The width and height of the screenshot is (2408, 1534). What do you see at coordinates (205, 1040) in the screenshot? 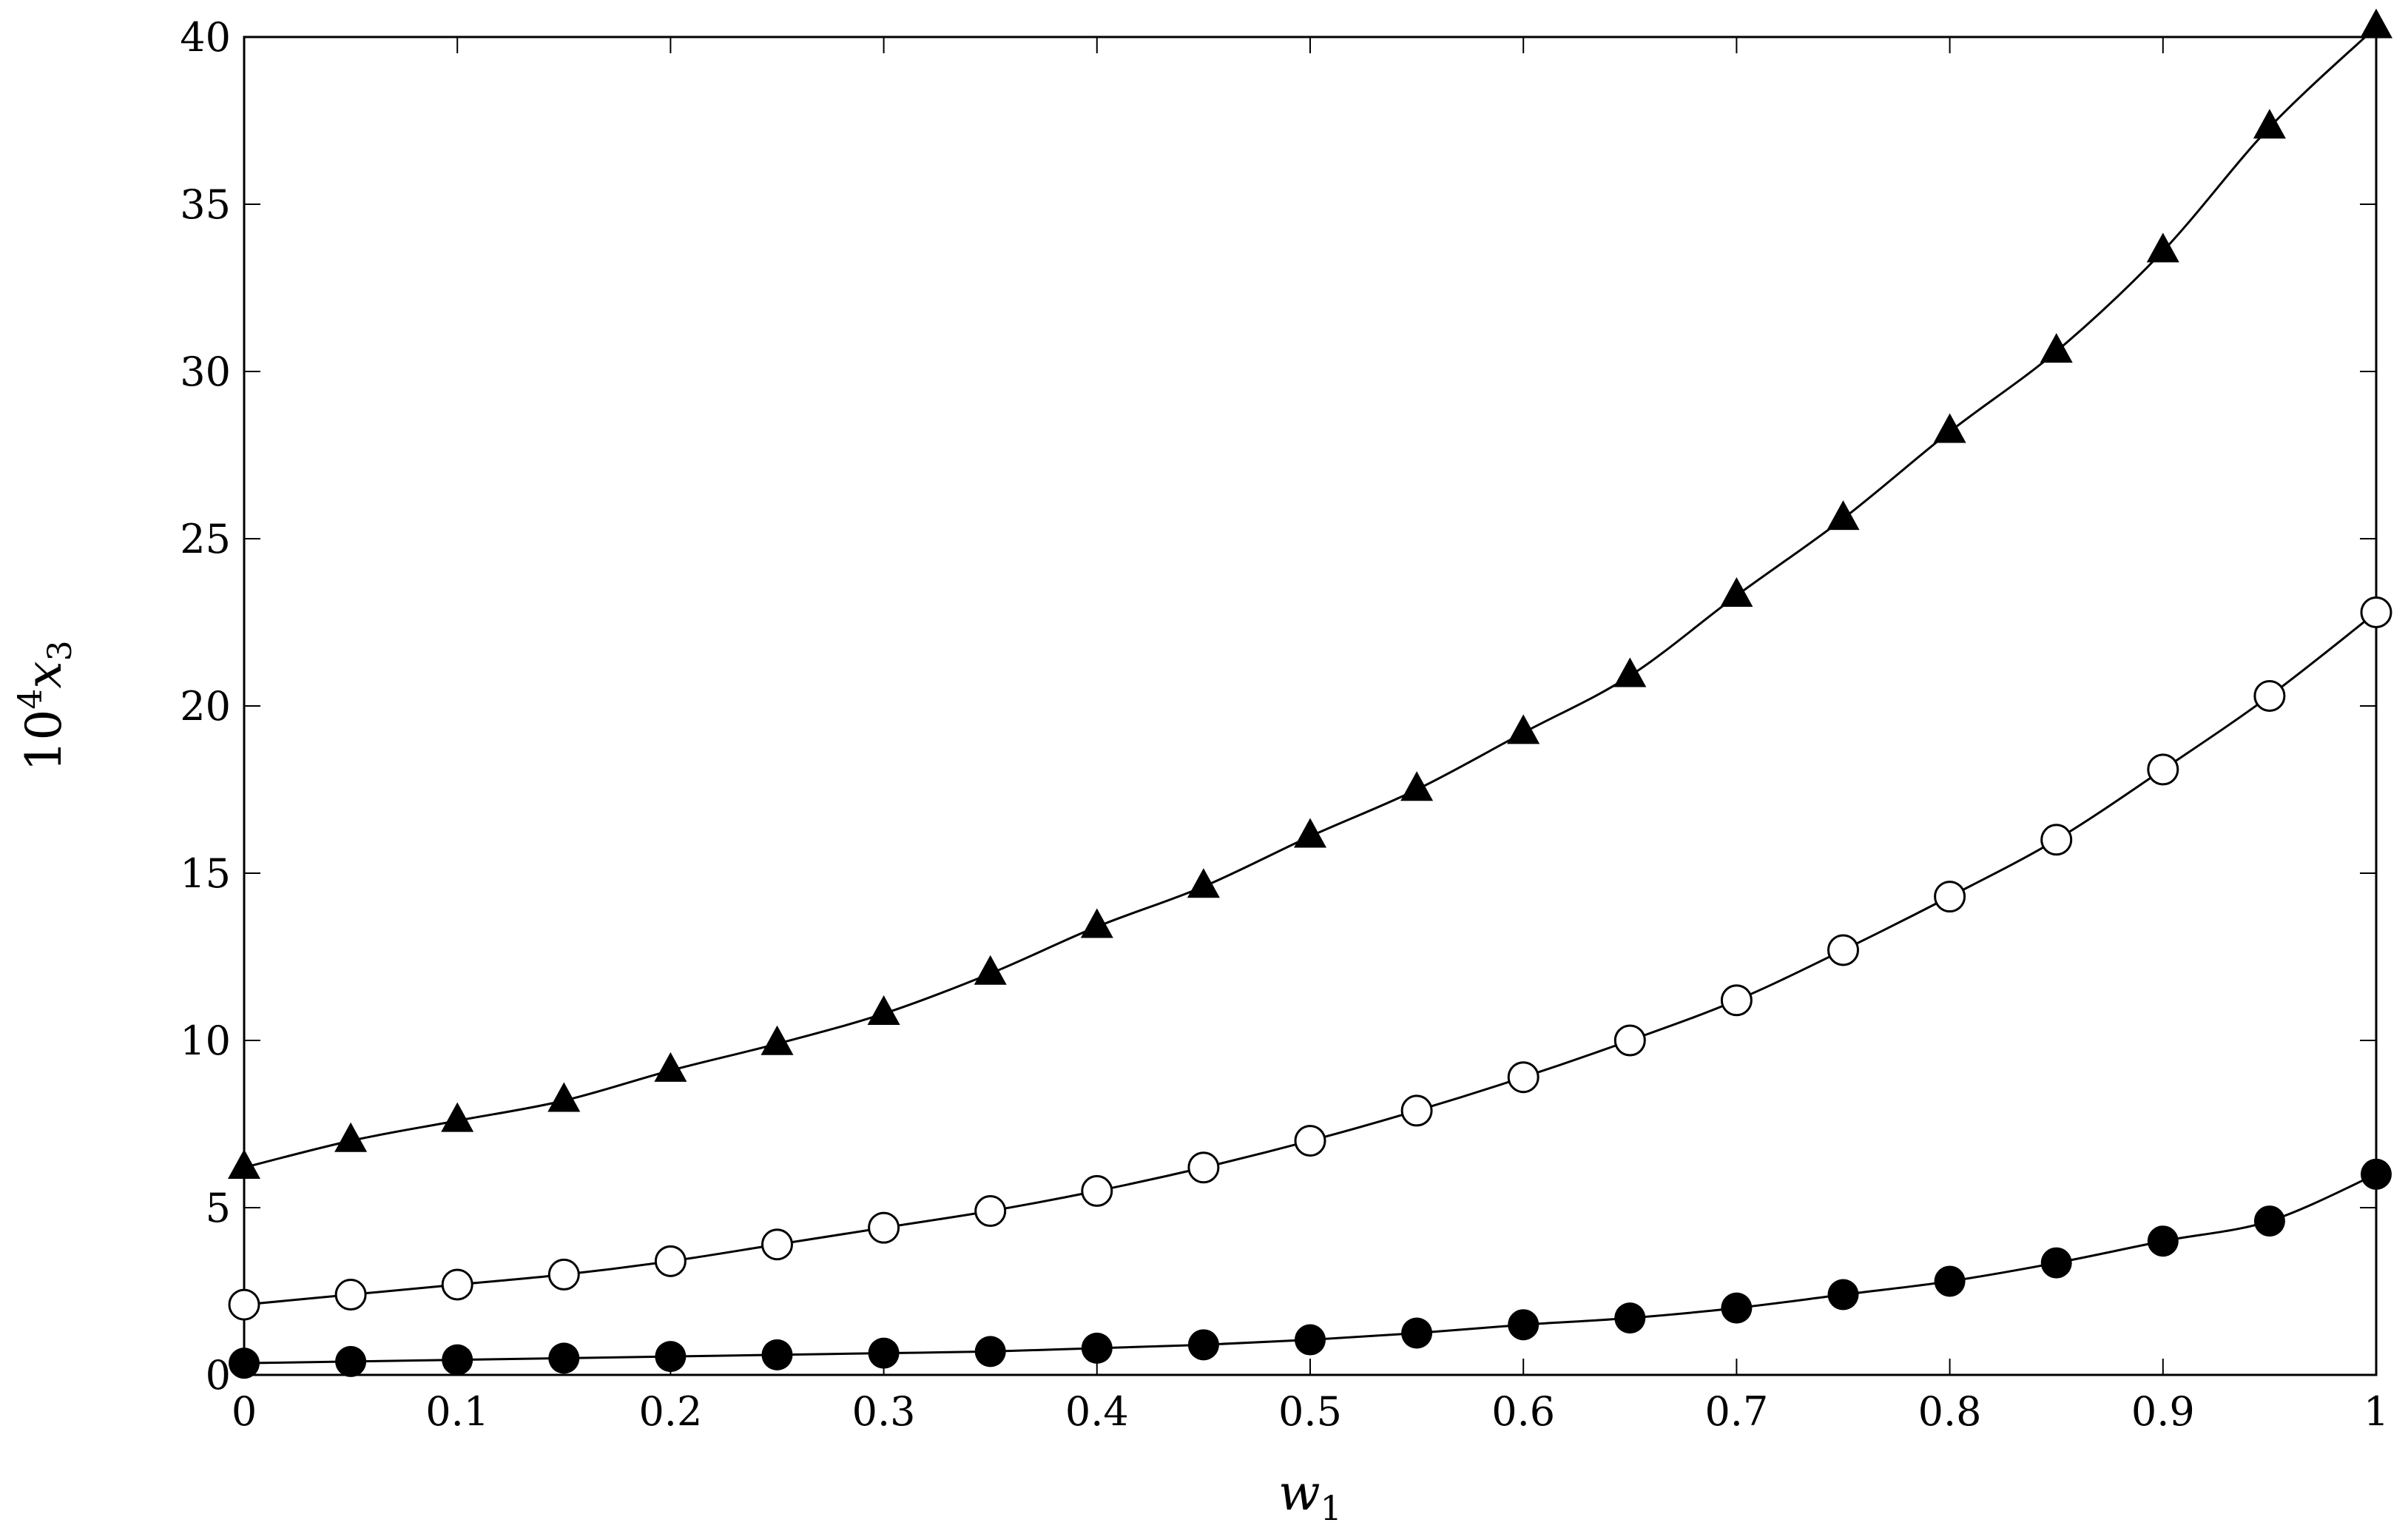
I see `y-tick-label: 10` at bounding box center [205, 1040].